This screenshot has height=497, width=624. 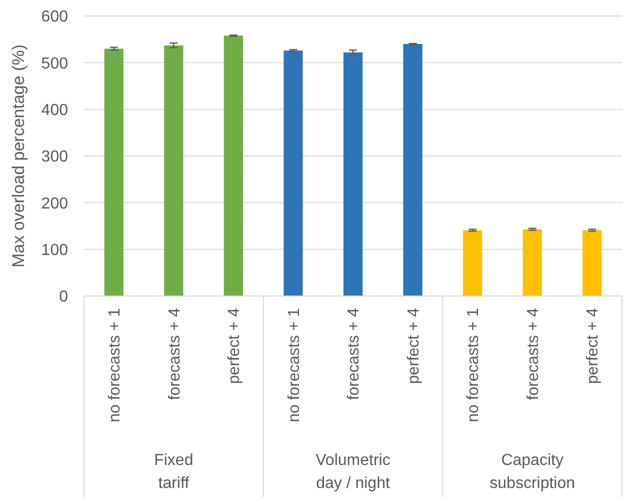 I want to click on text: Volumetric day / night, so click(x=353, y=472).